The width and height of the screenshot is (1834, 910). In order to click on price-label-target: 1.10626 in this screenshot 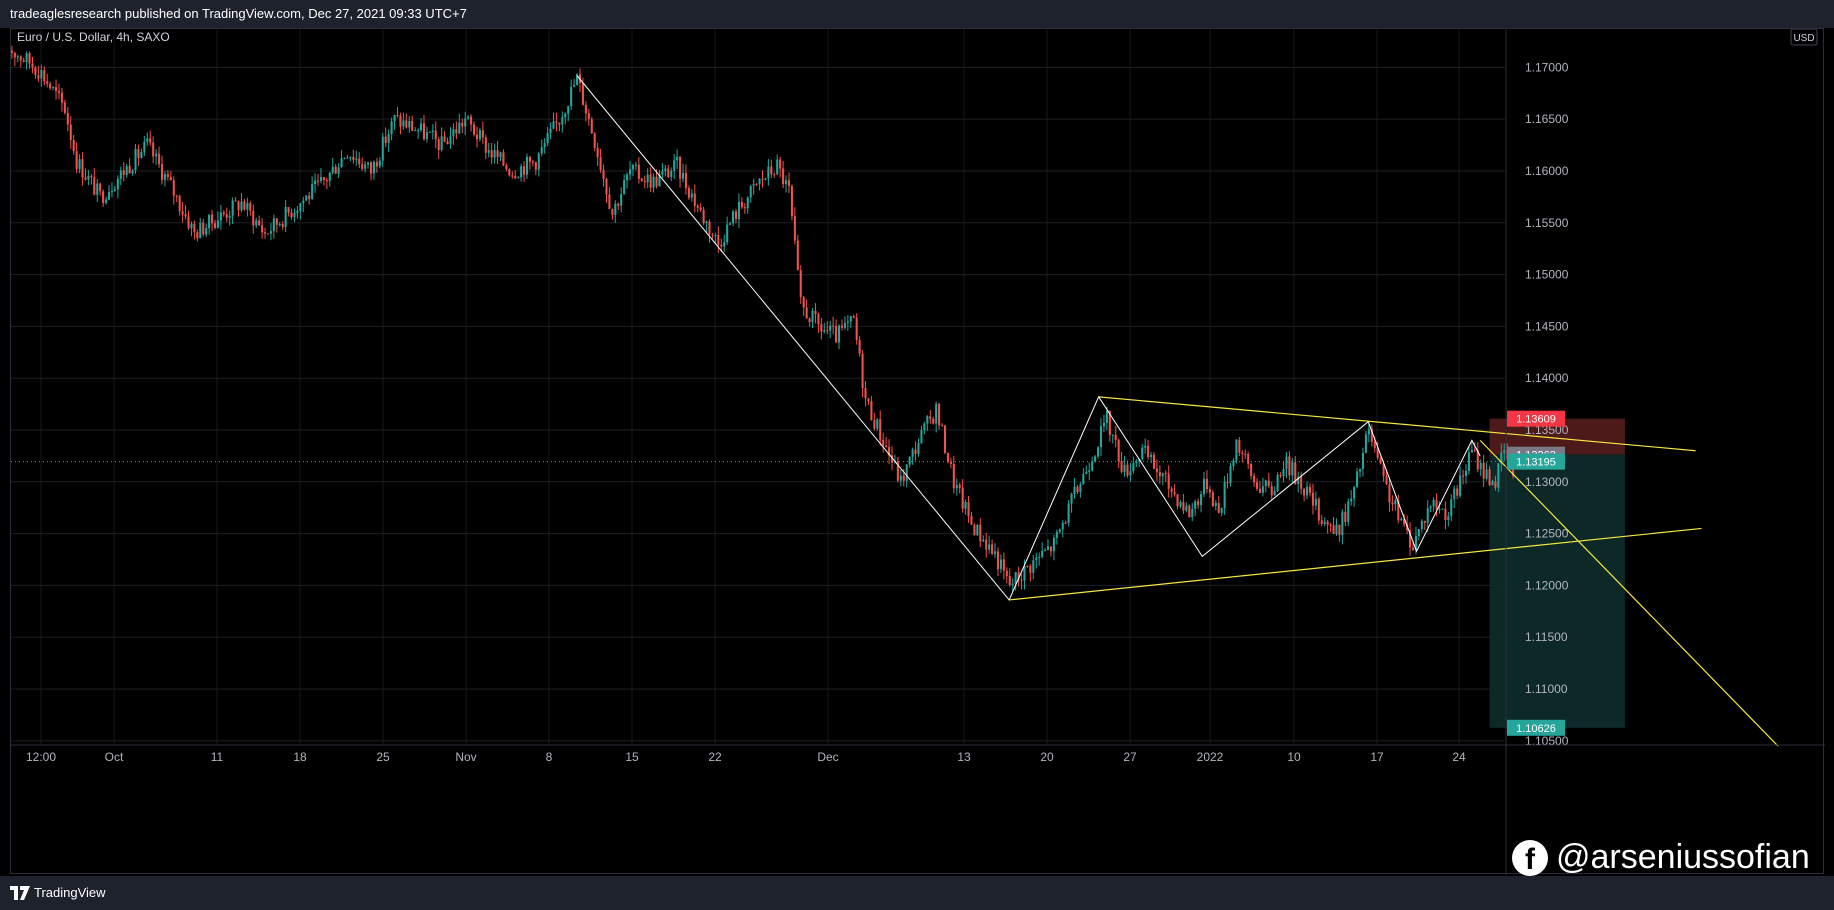, I will do `click(1536, 729)`.